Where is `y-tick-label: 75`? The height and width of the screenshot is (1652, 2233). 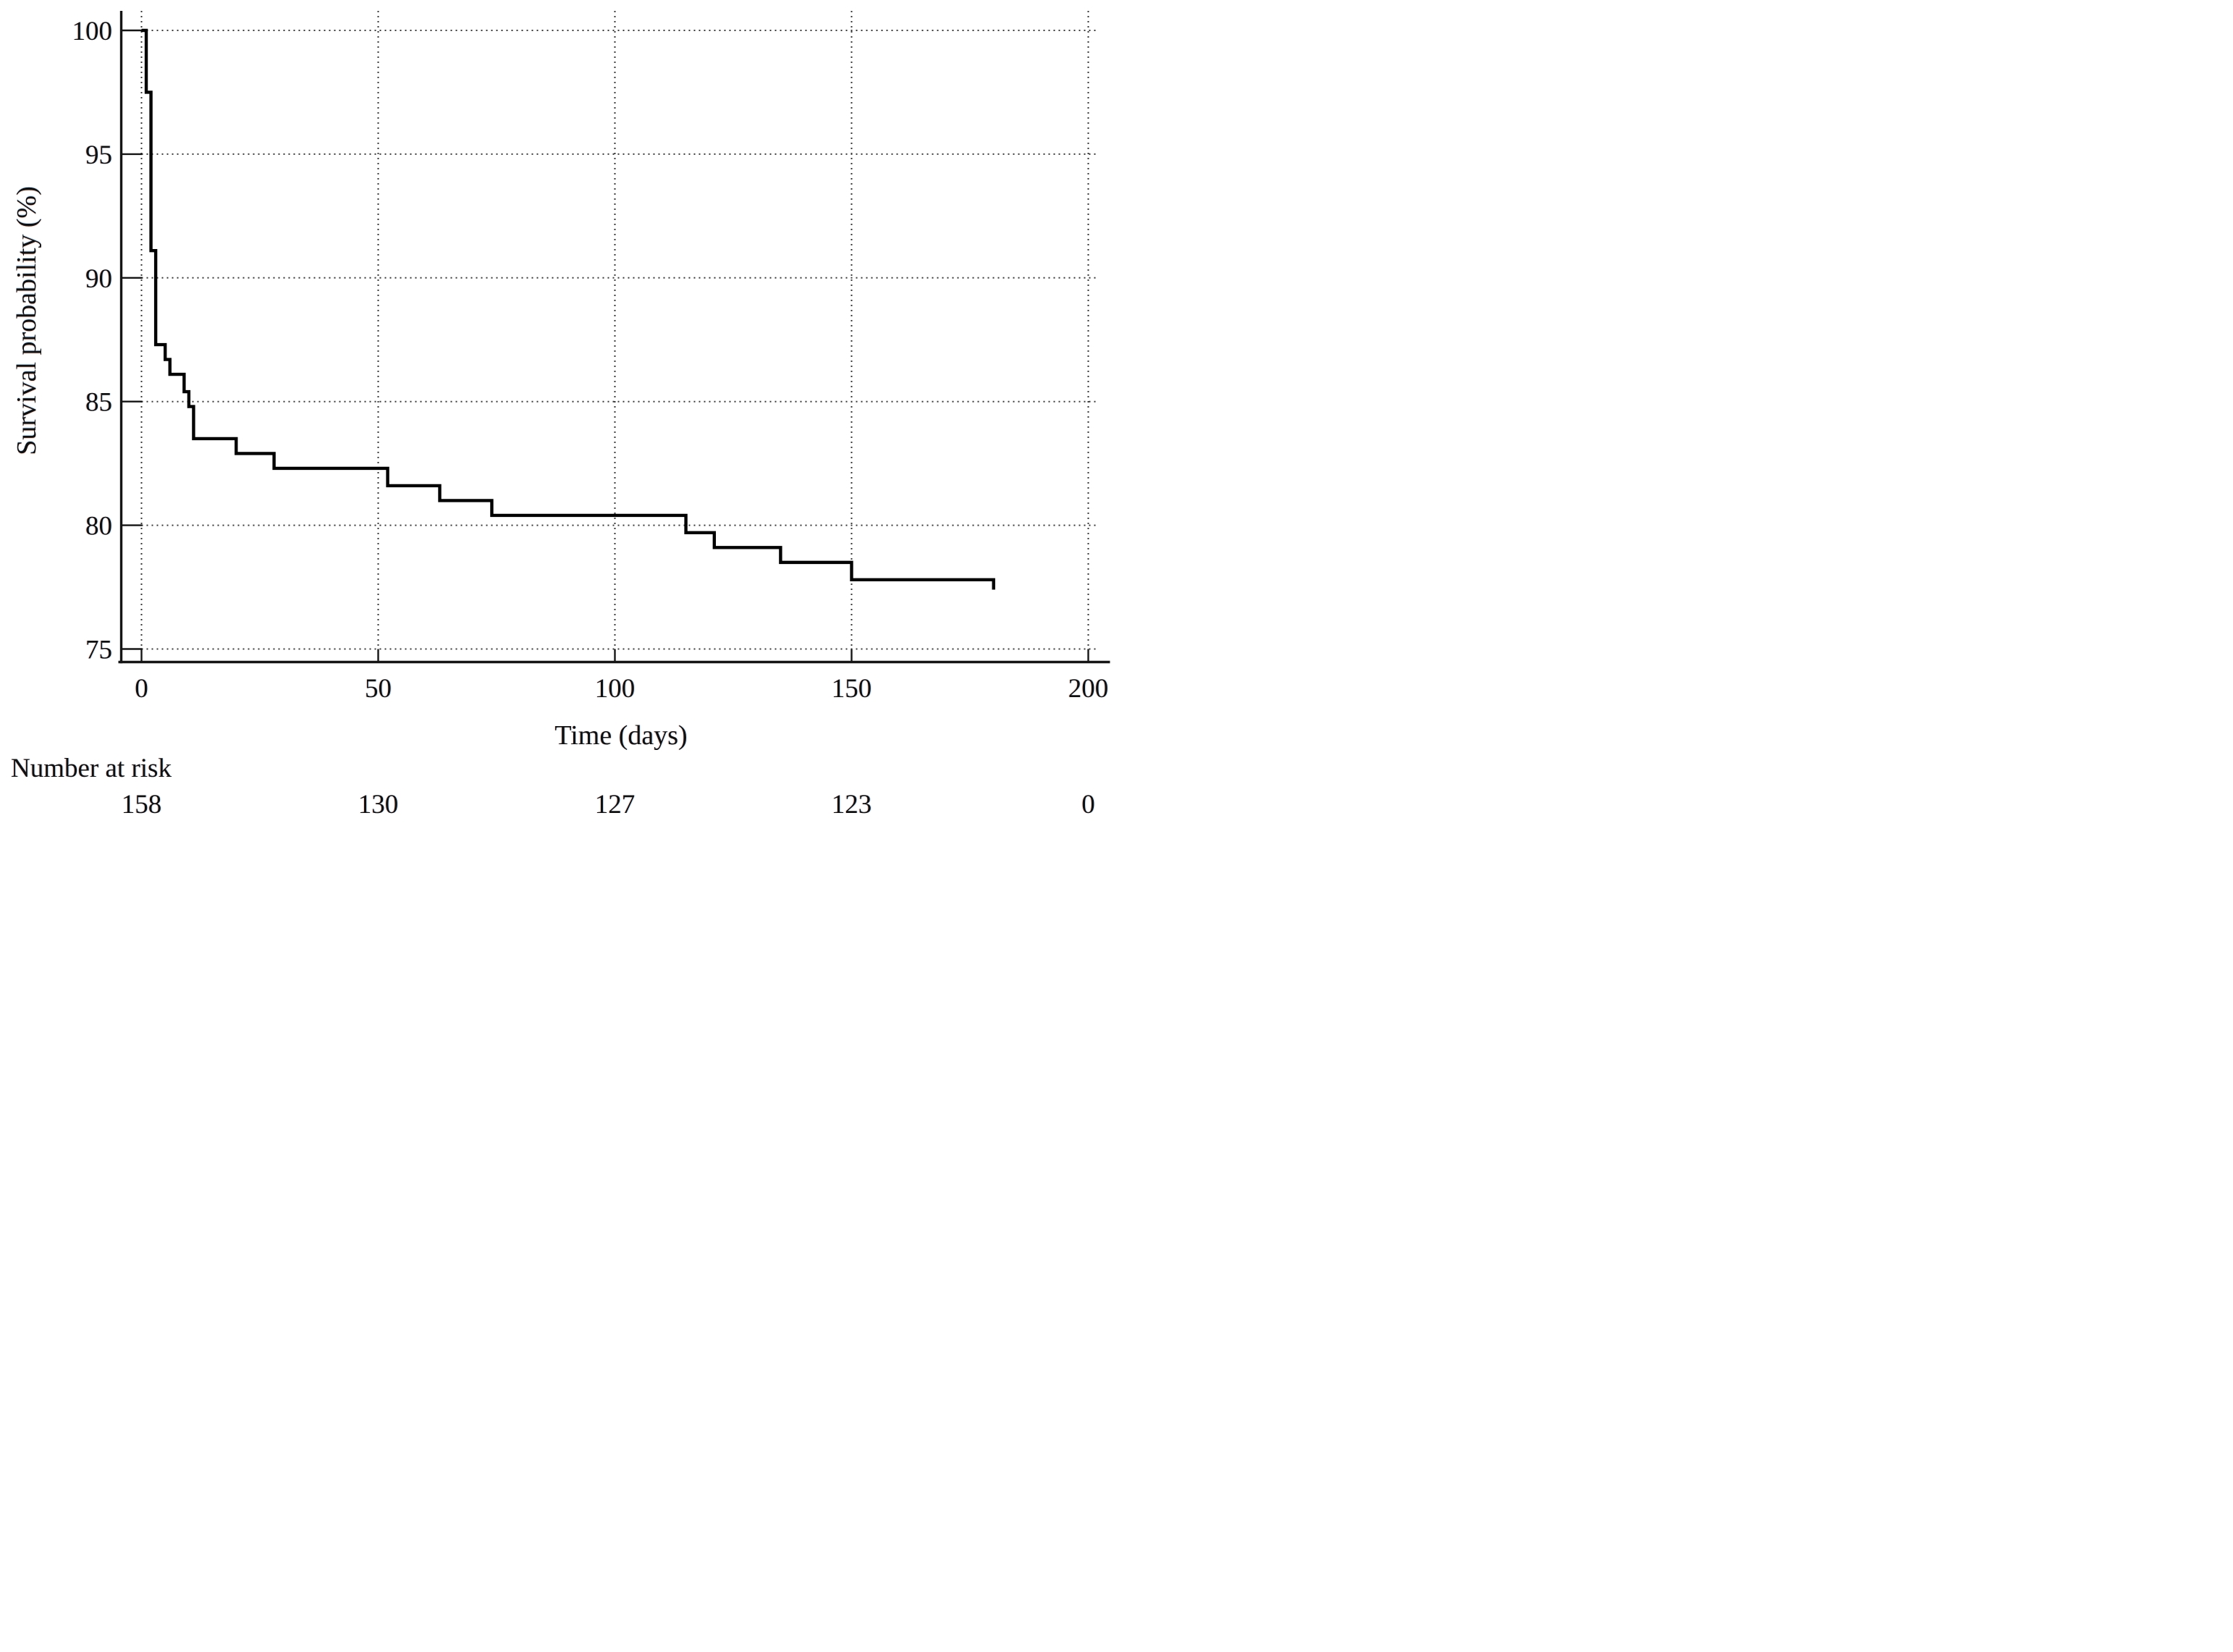 y-tick-label: 75 is located at coordinates (98, 650).